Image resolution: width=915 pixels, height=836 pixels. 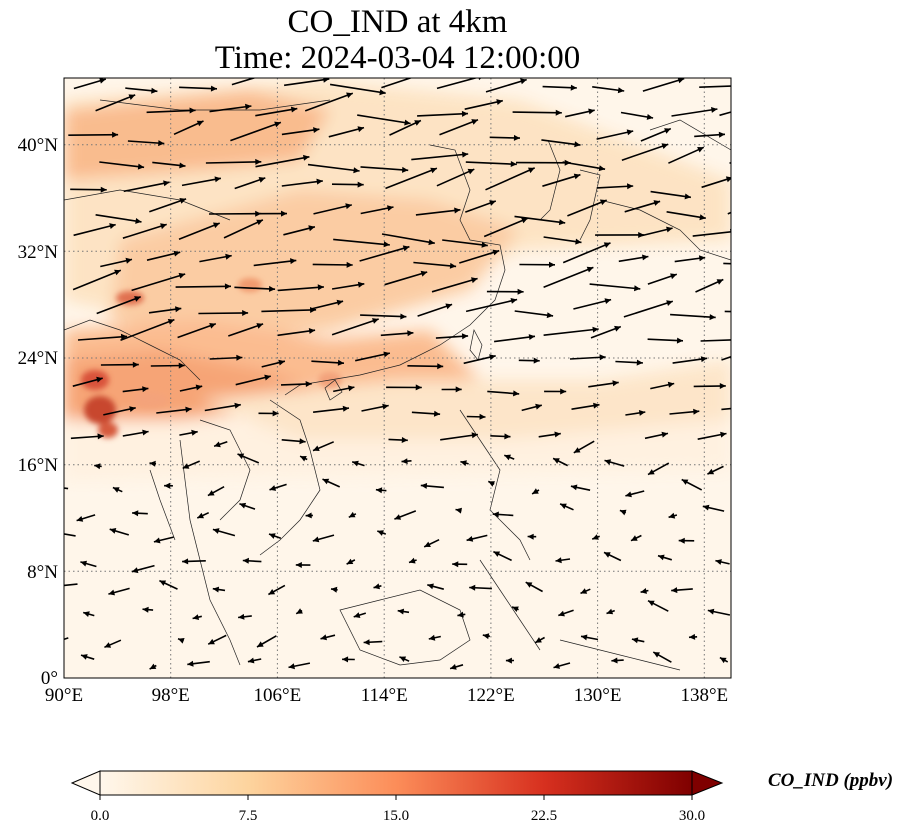 What do you see at coordinates (396, 816) in the screenshot?
I see `colorbar-tick-label: 15.0` at bounding box center [396, 816].